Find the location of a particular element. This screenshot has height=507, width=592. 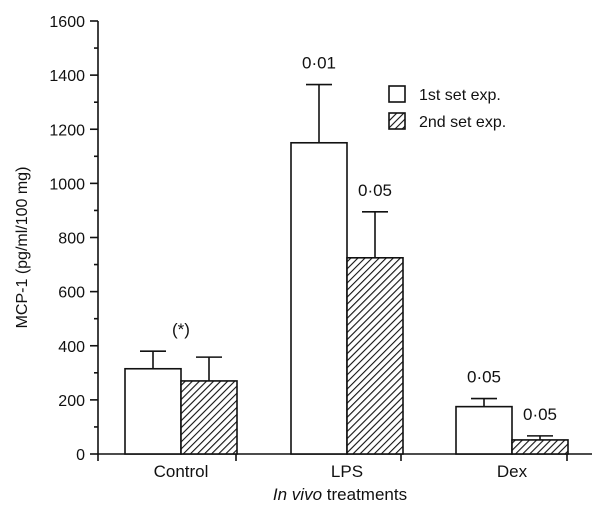

y-axis-title: MCP-1 (pg/ml/100 mg) is located at coordinates (22, 248).